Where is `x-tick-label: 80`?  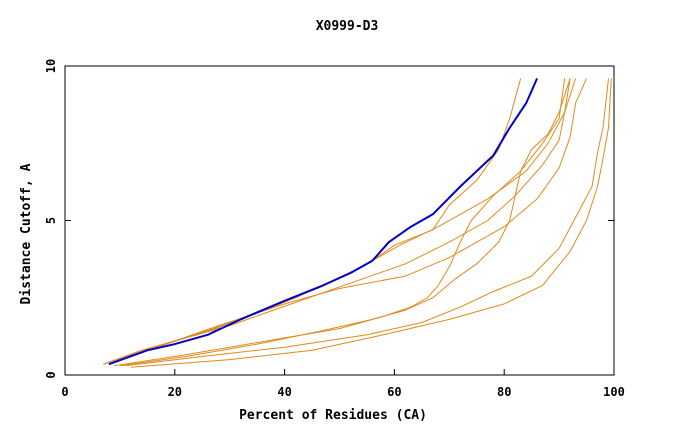
x-tick-label: 80 is located at coordinates (504, 392).